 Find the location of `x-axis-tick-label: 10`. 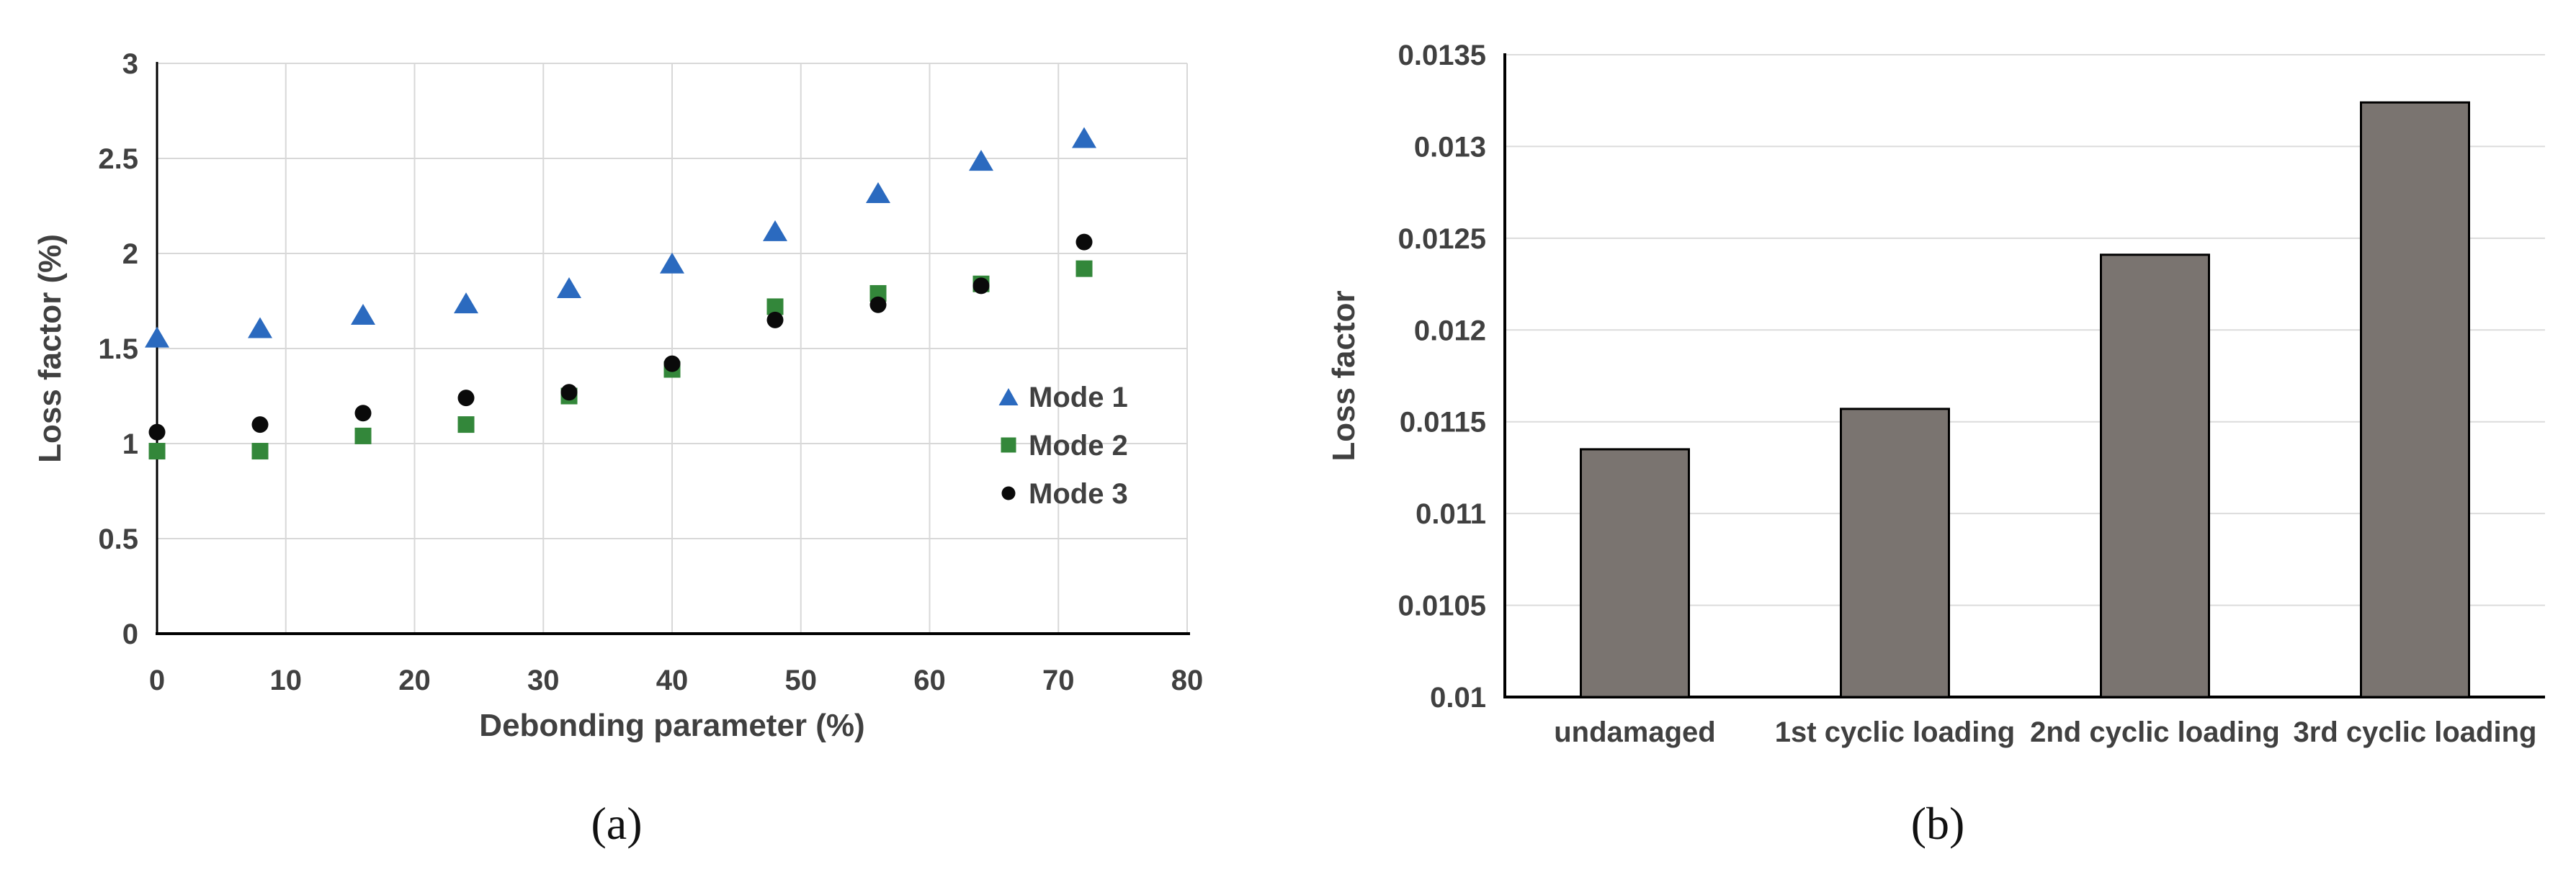

x-axis-tick-label: 10 is located at coordinates (286, 681).